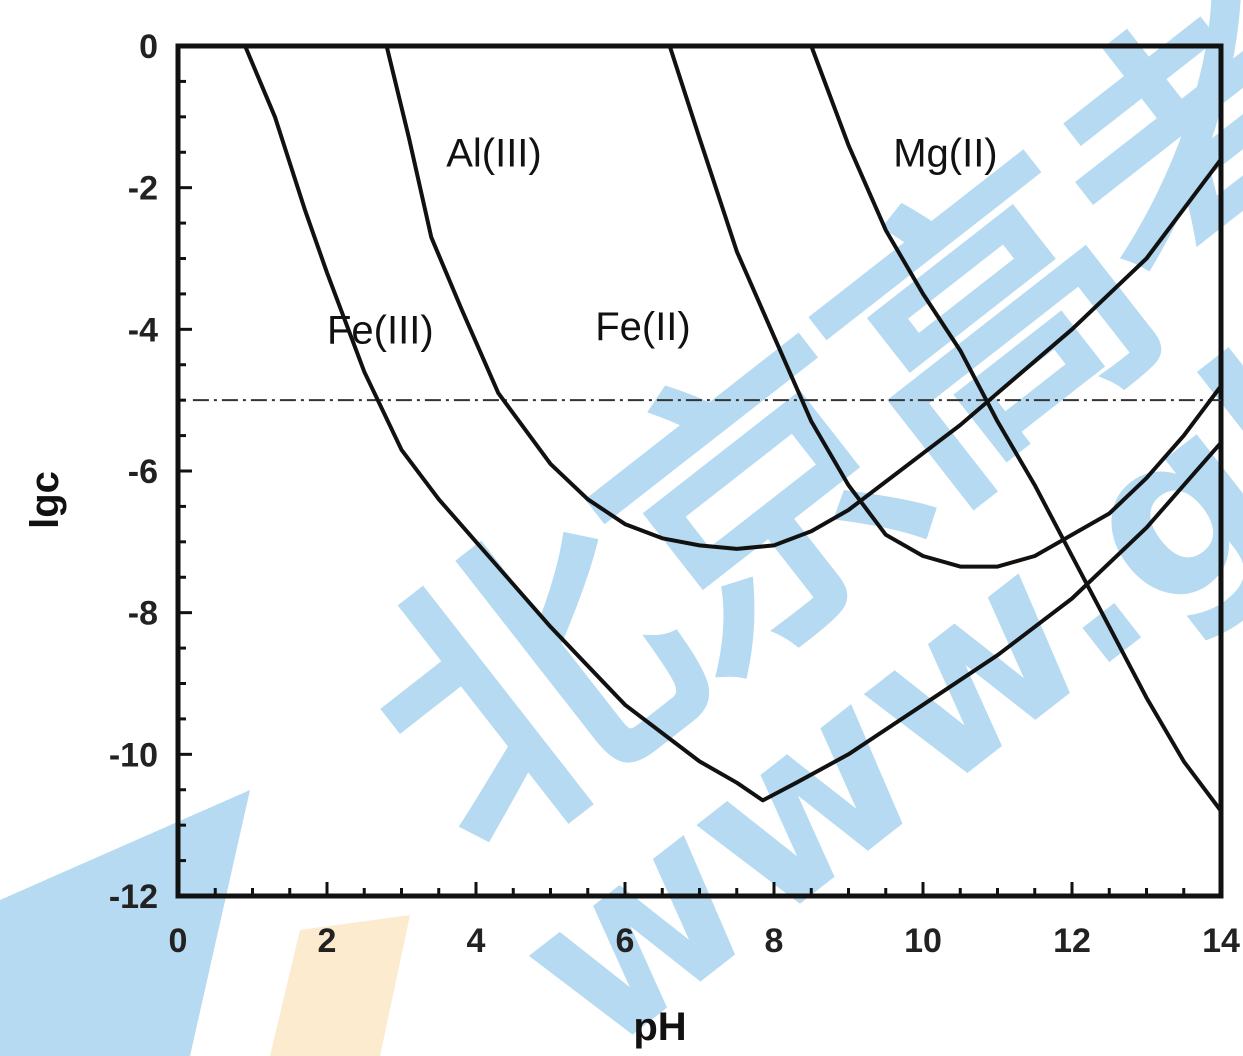 The width and height of the screenshot is (1243, 1056). What do you see at coordinates (380, 330) in the screenshot?
I see `series-label: Fe(III)` at bounding box center [380, 330].